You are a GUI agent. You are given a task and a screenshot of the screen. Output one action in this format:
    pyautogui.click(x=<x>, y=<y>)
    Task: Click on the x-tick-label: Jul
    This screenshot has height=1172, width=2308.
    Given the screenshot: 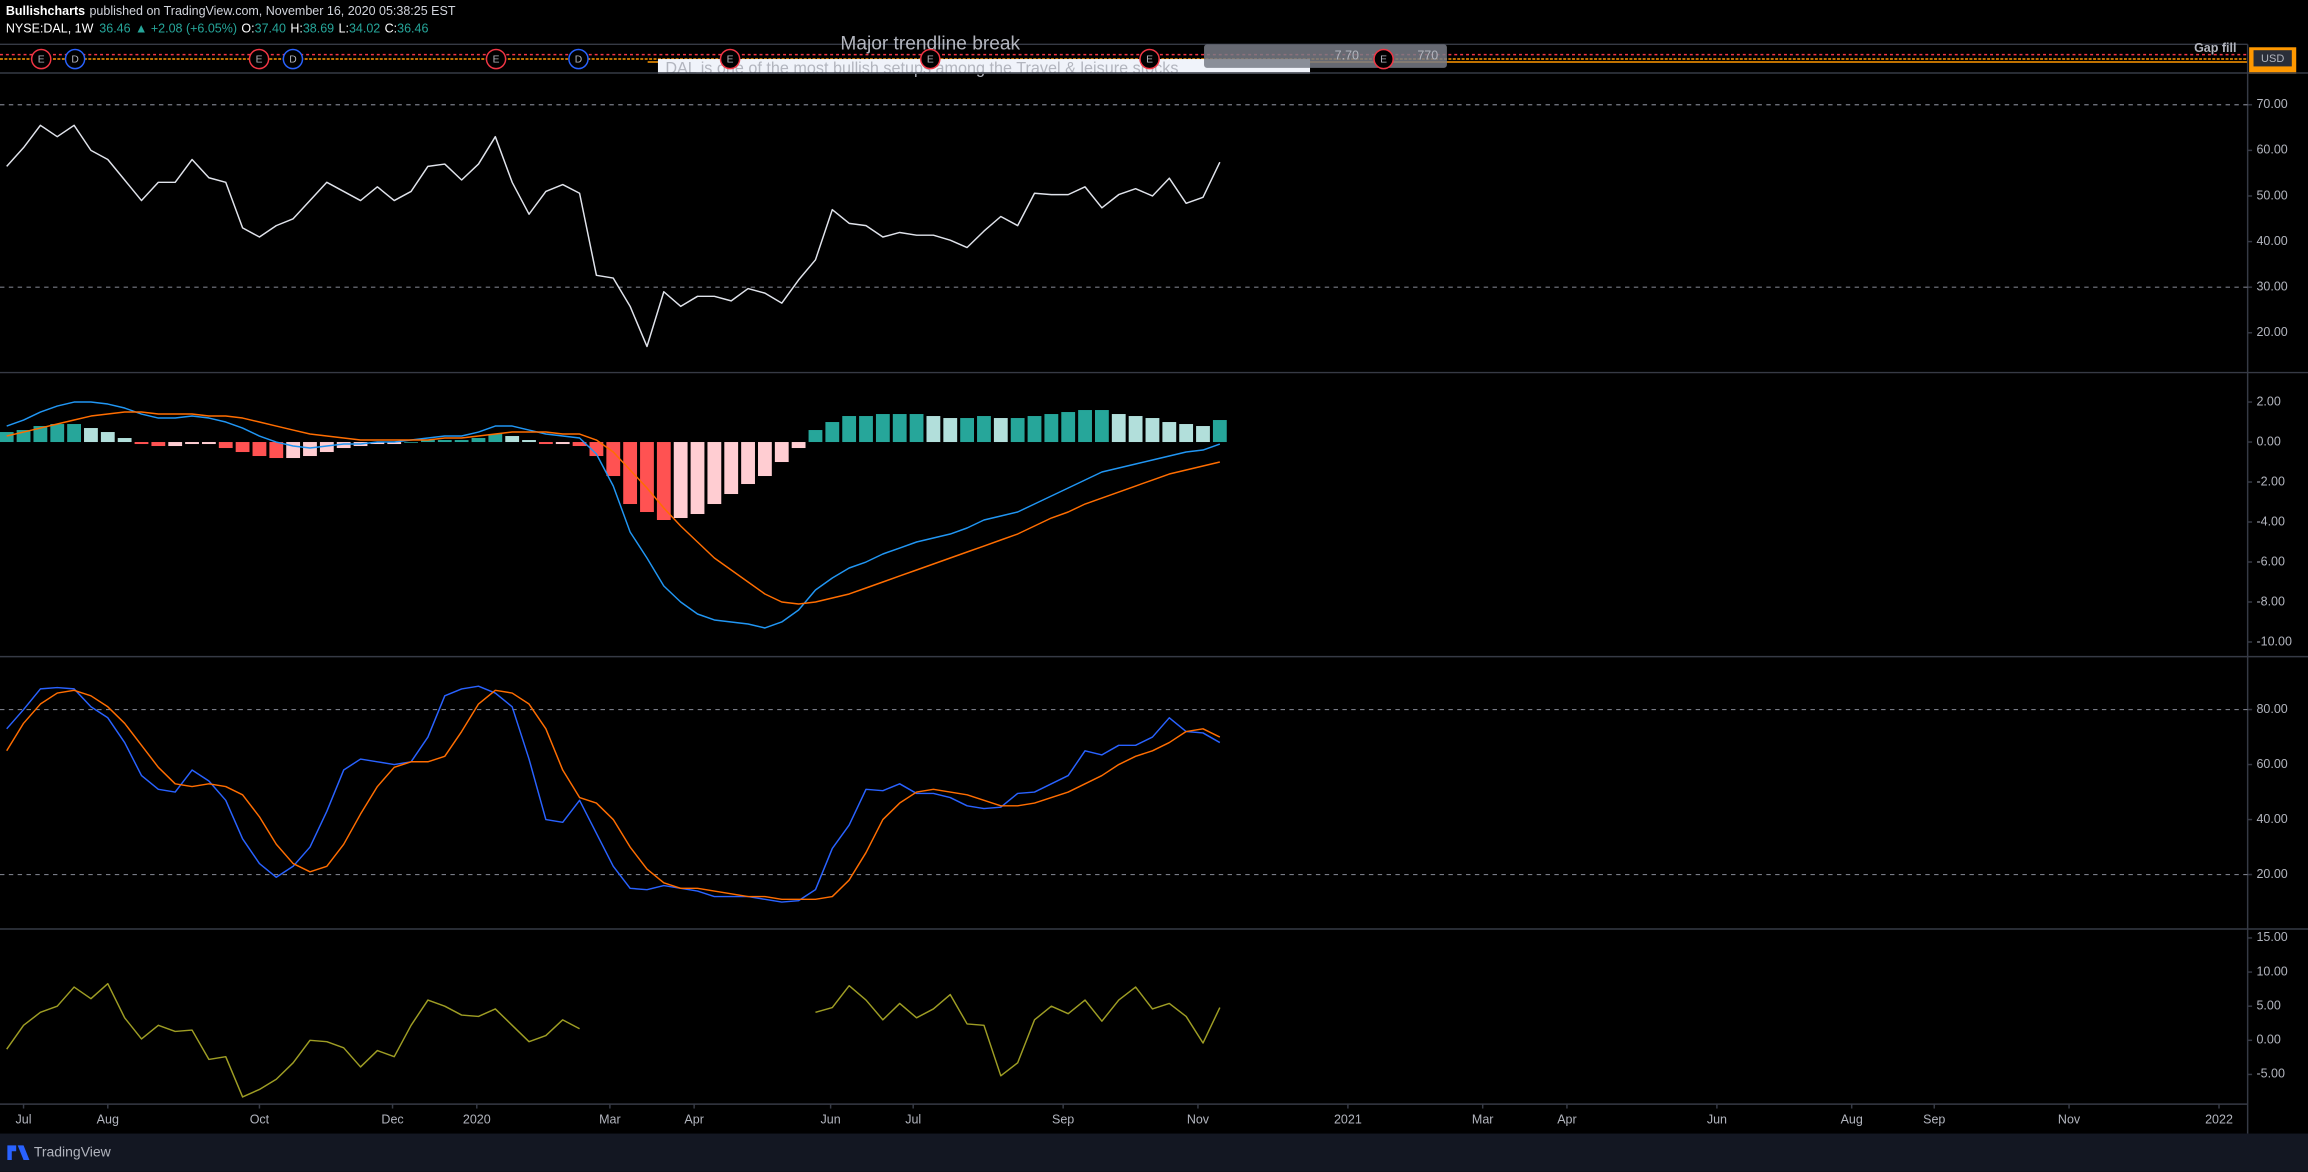 What is the action you would take?
    pyautogui.click(x=24, y=1120)
    